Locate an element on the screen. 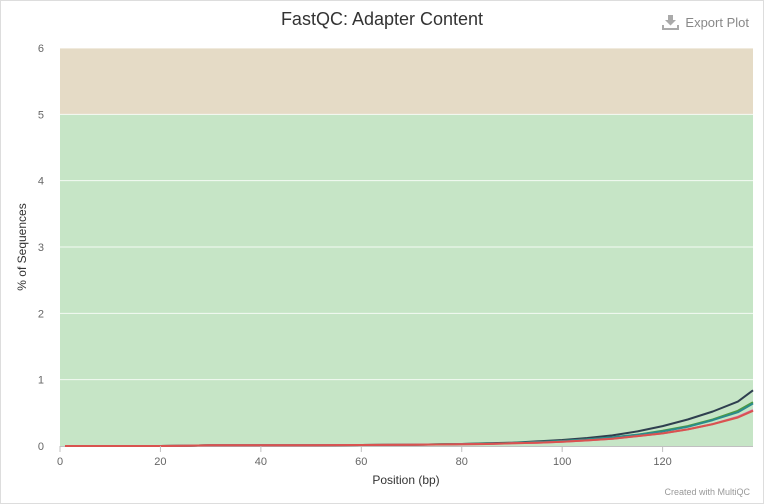 This screenshot has height=504, width=764. y-tick-label: 4 is located at coordinates (41, 182).